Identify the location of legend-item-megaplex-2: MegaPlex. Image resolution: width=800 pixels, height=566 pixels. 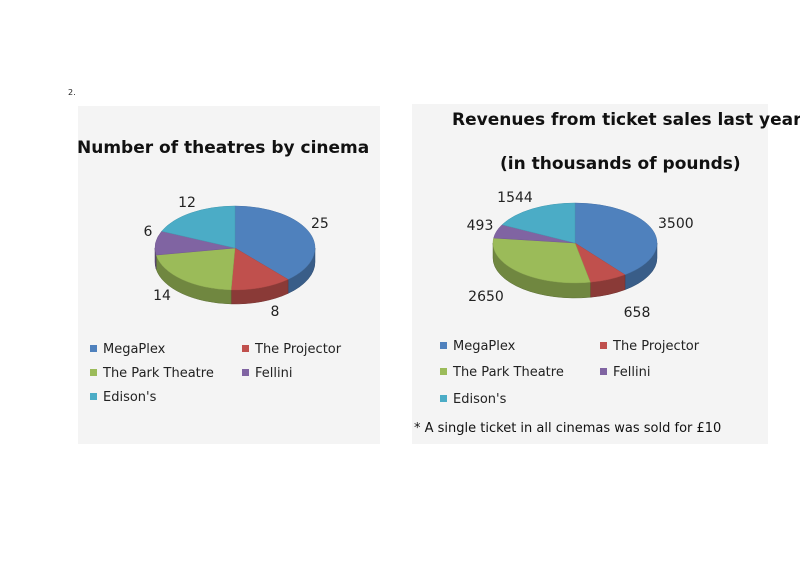
(477, 346).